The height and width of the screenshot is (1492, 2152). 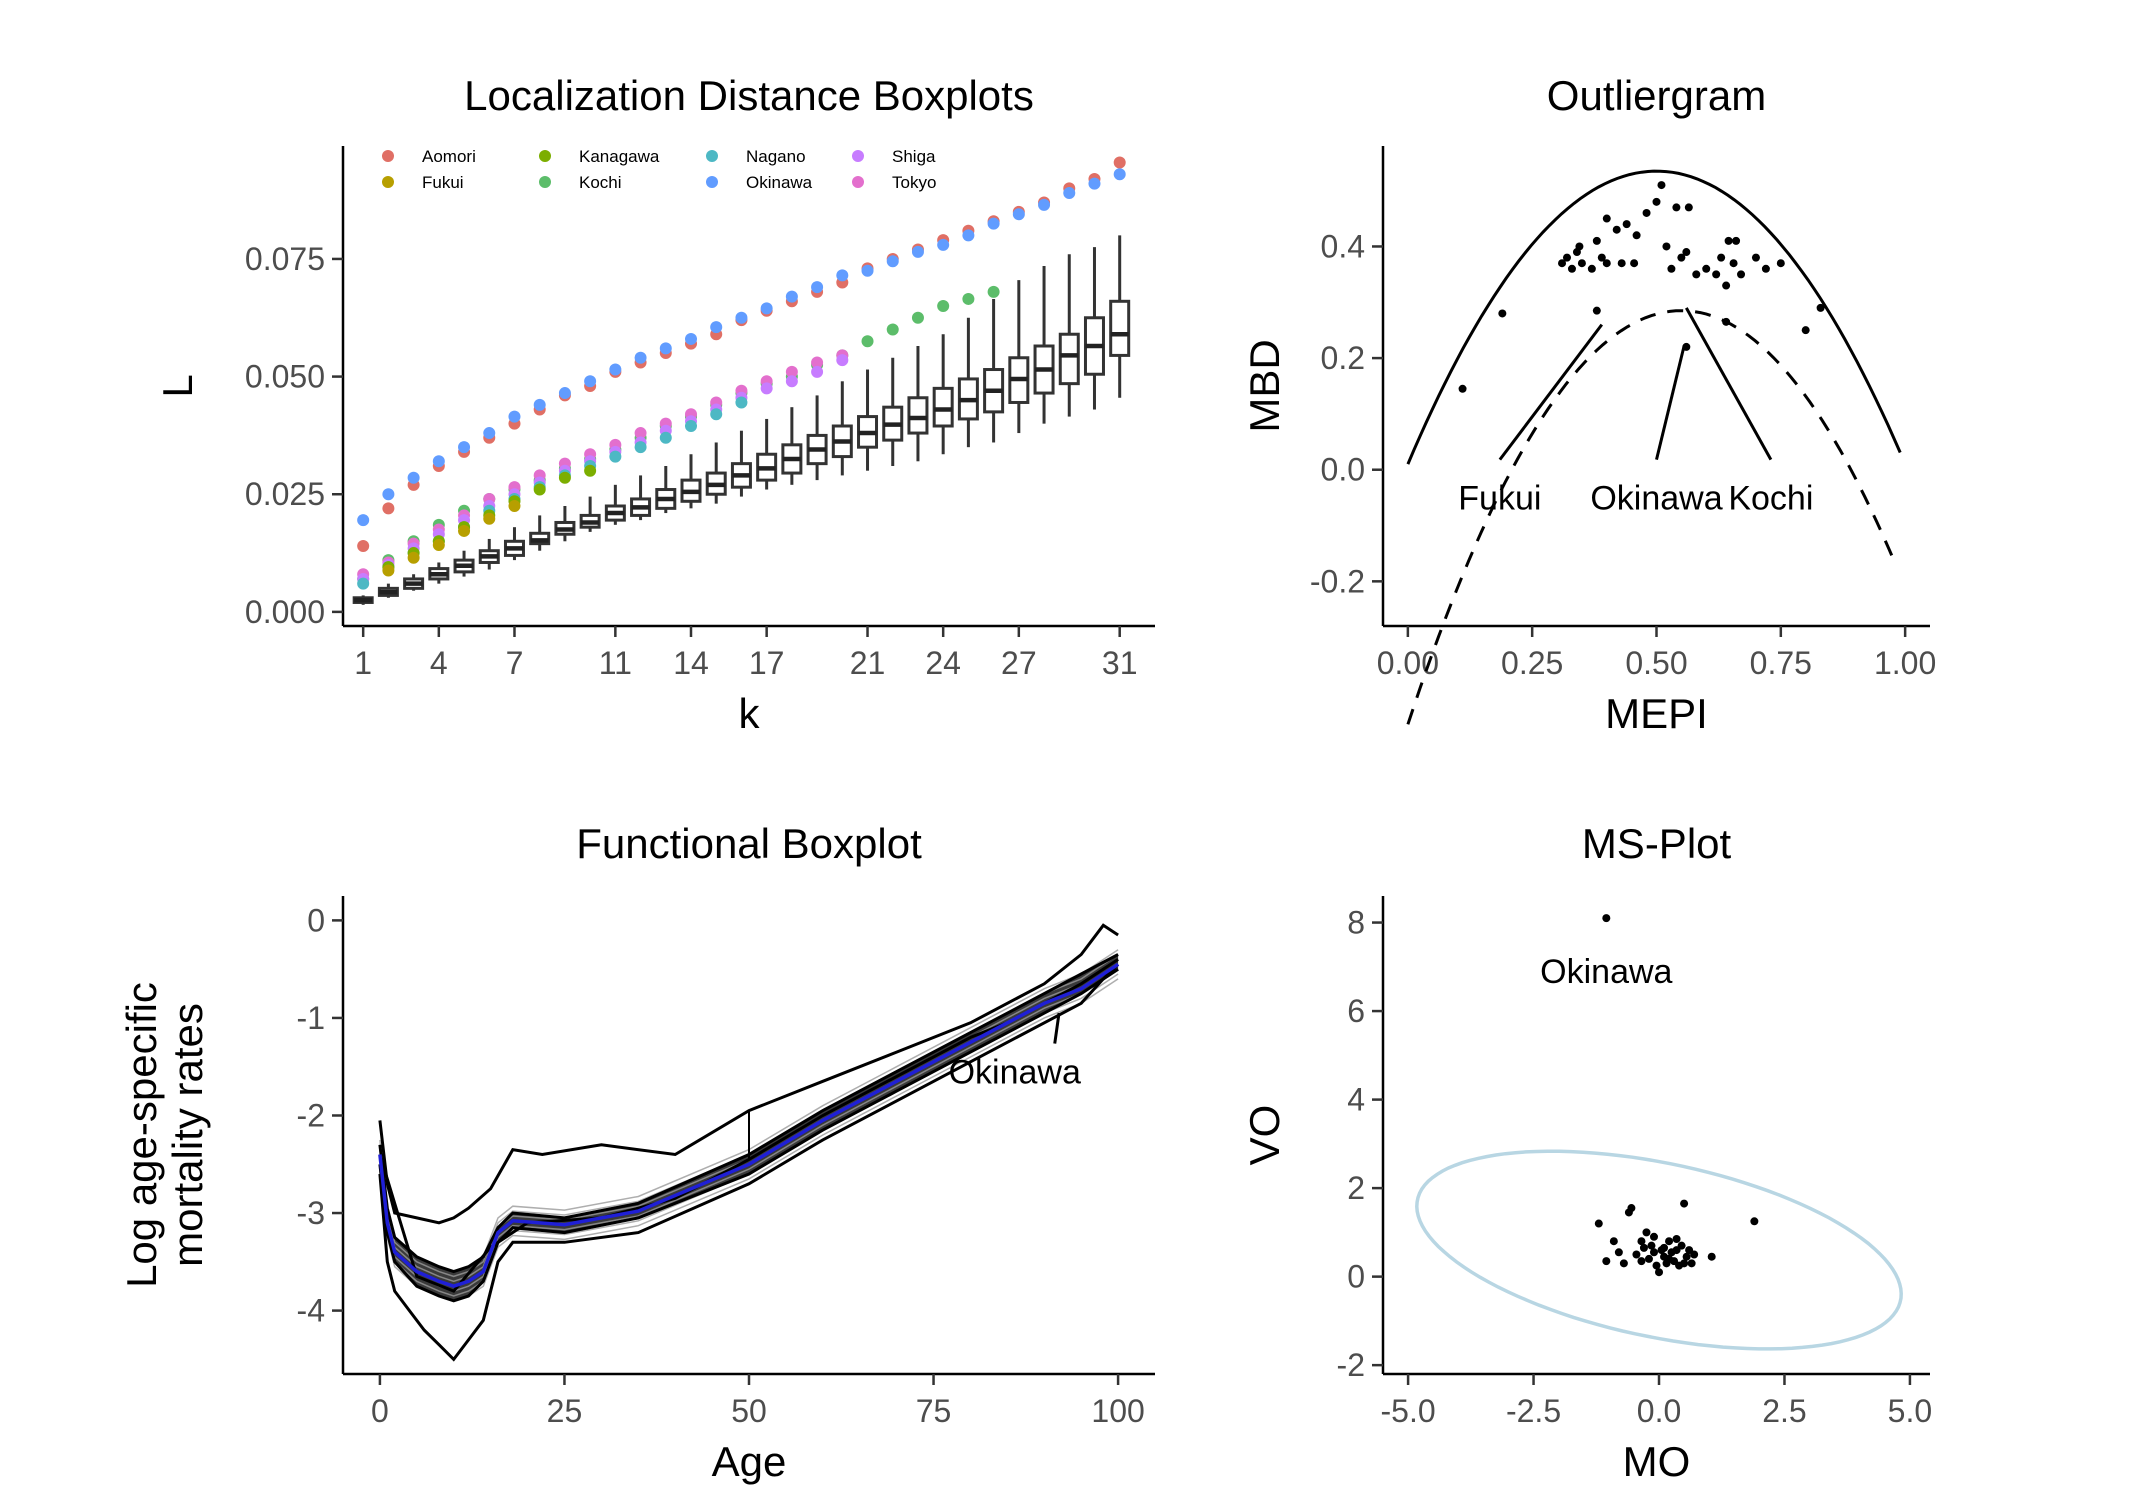 What do you see at coordinates (748, 1135) in the screenshot?
I see `curve-lower-box` at bounding box center [748, 1135].